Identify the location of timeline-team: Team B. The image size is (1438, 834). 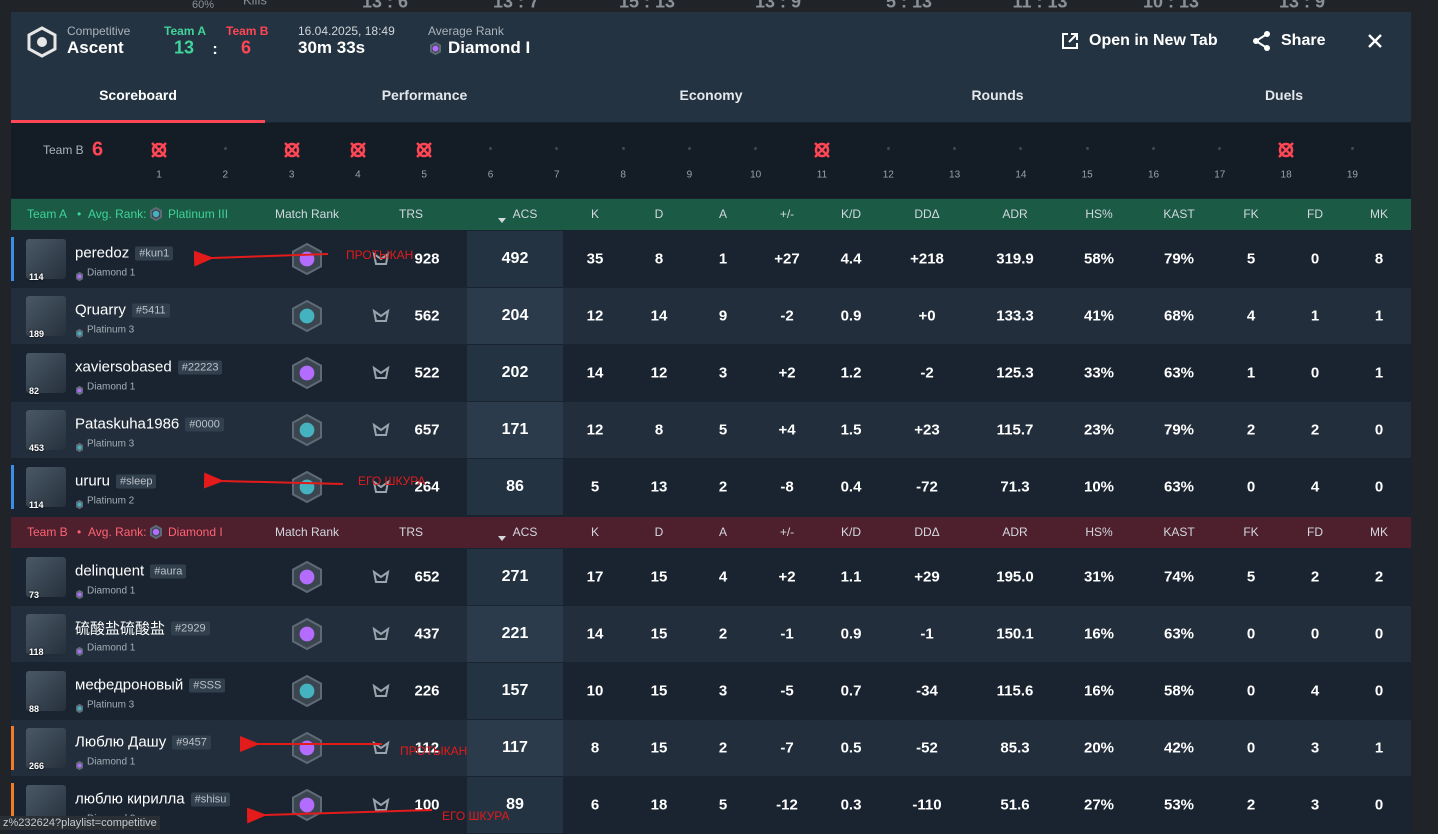
(63, 150).